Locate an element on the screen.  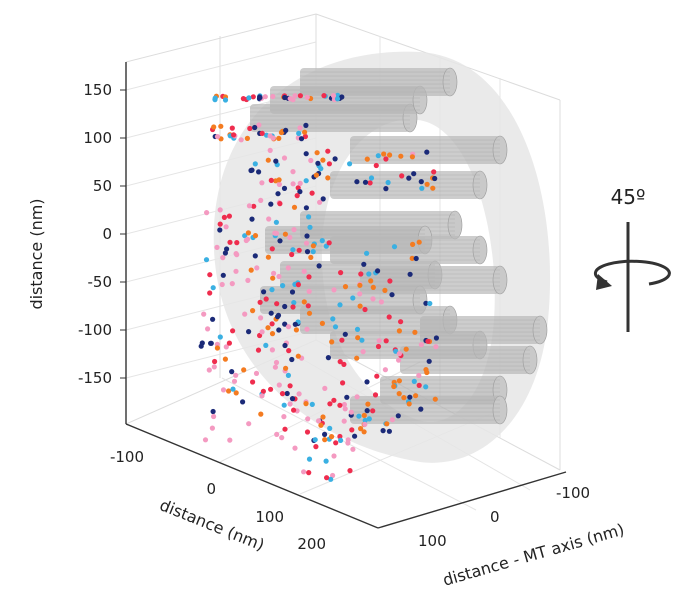
microtubule-cylinder is located at coordinates (434, 280).